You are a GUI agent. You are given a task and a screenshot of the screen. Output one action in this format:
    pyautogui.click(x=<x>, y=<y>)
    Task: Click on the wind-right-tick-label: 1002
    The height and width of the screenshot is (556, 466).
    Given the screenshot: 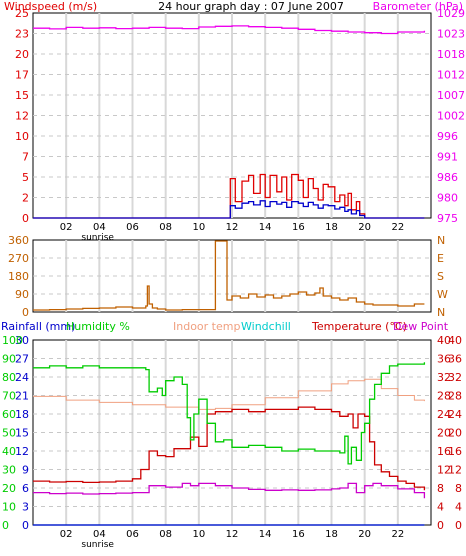 What is the action you would take?
    pyautogui.click(x=451, y=116)
    